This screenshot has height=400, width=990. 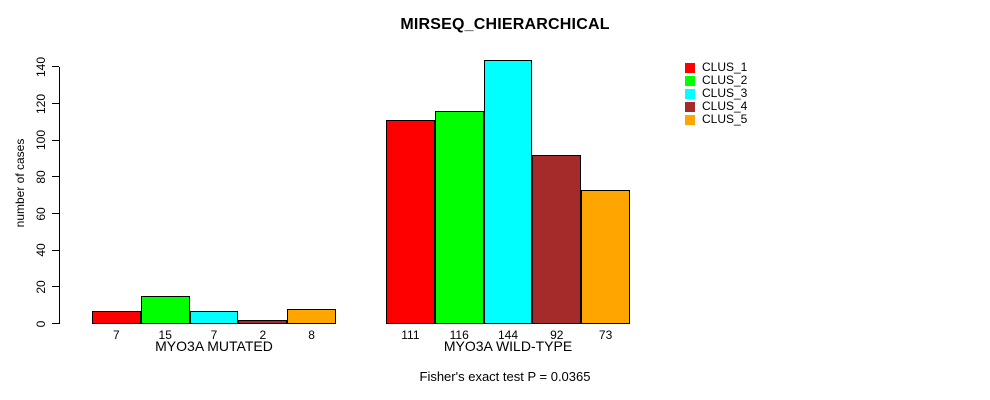 I want to click on group-label: MYO3A WILD-TYPE, so click(x=508, y=346).